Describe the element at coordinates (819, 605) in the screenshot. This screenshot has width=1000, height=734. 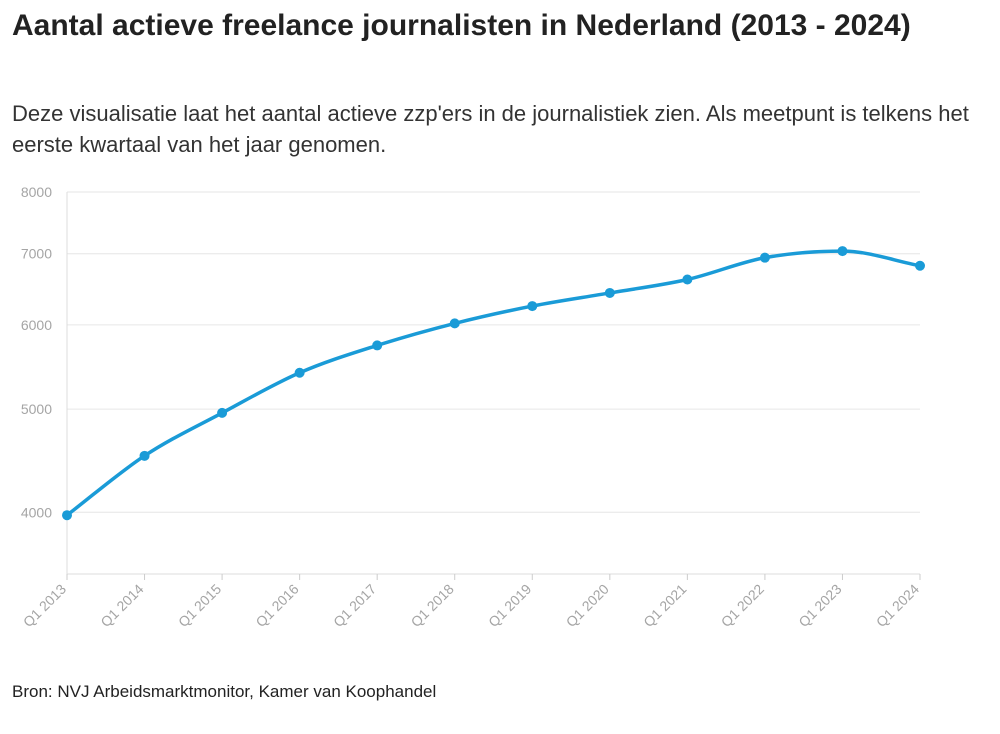
I see `x-tick-label: Q1 2023` at that location.